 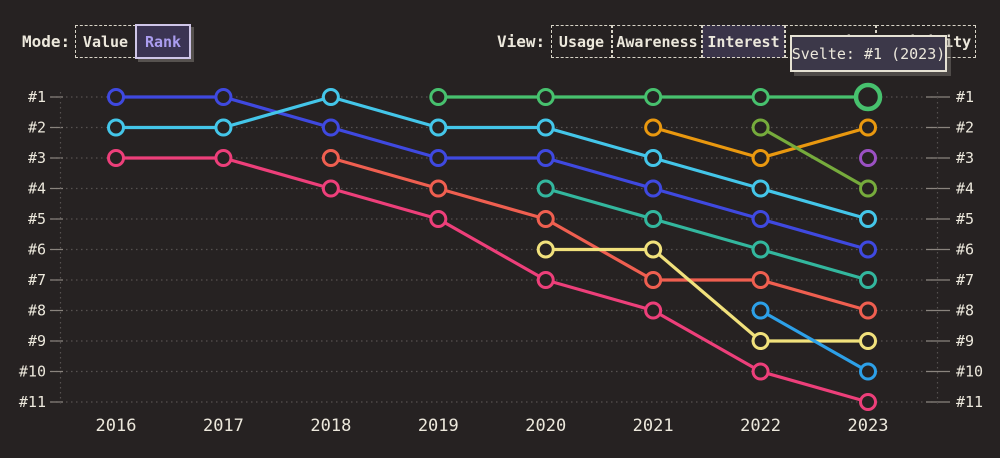 What do you see at coordinates (438, 158) in the screenshot?
I see `data-point-indigo-2019` at bounding box center [438, 158].